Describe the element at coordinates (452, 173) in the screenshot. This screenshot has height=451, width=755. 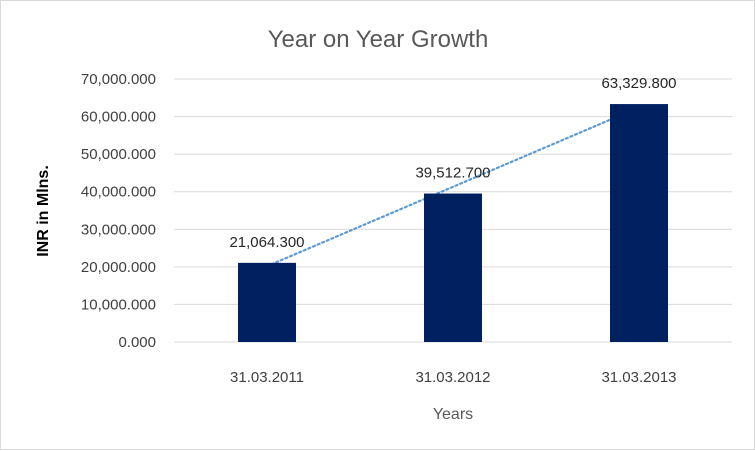
I see `data-label: 39,512.700` at that location.